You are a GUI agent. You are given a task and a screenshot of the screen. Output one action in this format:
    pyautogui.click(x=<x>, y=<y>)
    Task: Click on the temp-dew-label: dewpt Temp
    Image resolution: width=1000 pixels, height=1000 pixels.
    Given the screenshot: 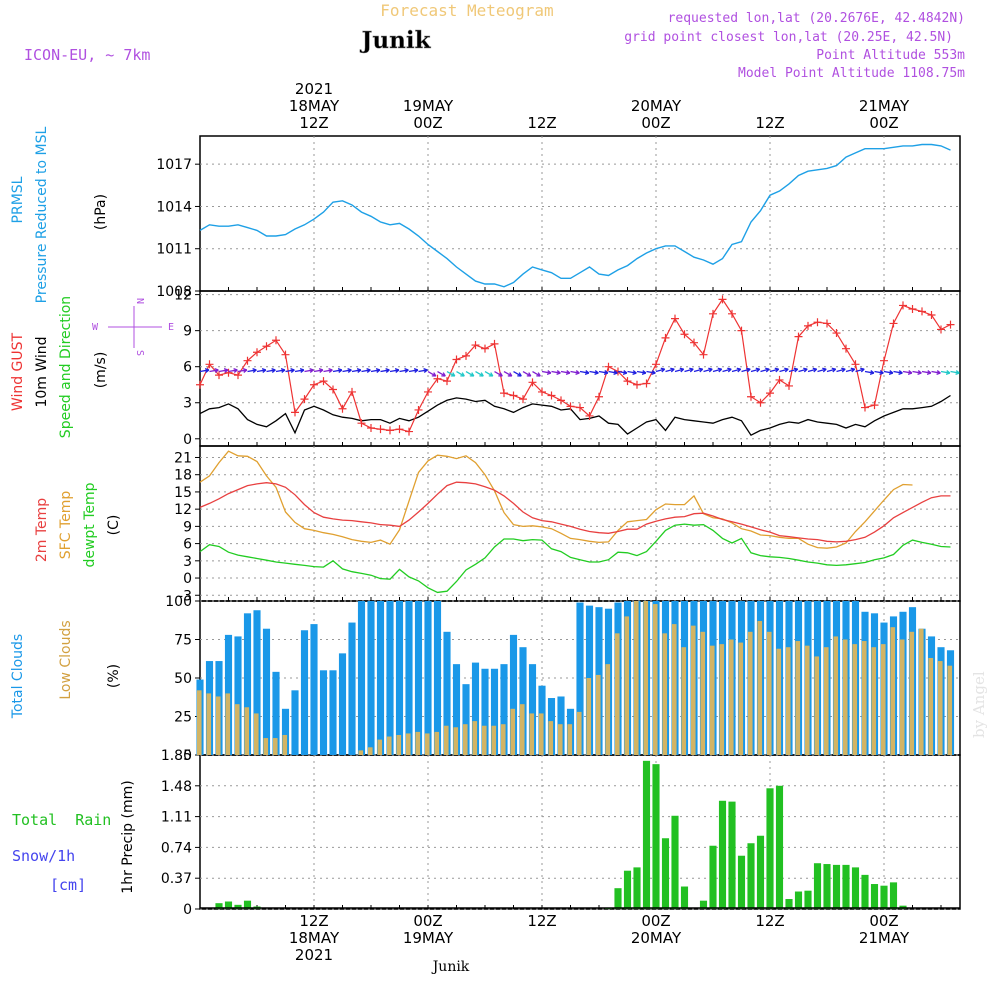 What is the action you would take?
    pyautogui.click(x=90, y=524)
    